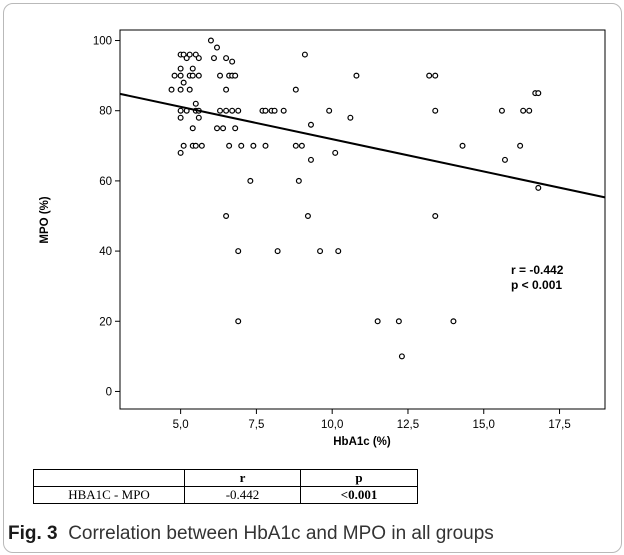 The width and height of the screenshot is (624, 555). Describe the element at coordinates (105, 252) in the screenshot. I see `y-tick-label: 40` at that location.